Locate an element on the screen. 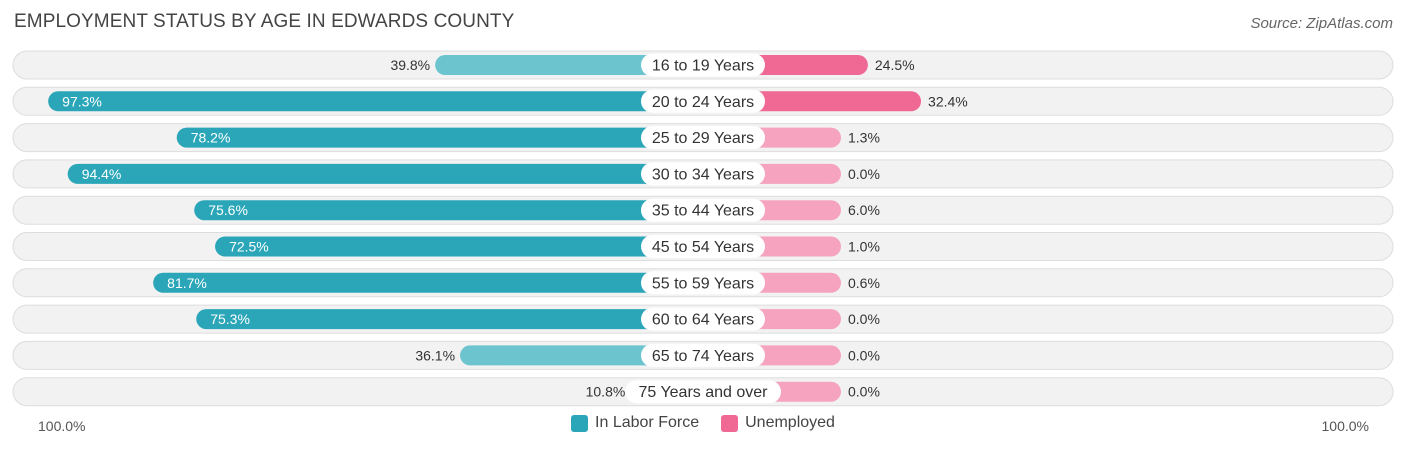 This screenshot has height=451, width=1406. category-label: 16 to 19 Years is located at coordinates (703, 66).